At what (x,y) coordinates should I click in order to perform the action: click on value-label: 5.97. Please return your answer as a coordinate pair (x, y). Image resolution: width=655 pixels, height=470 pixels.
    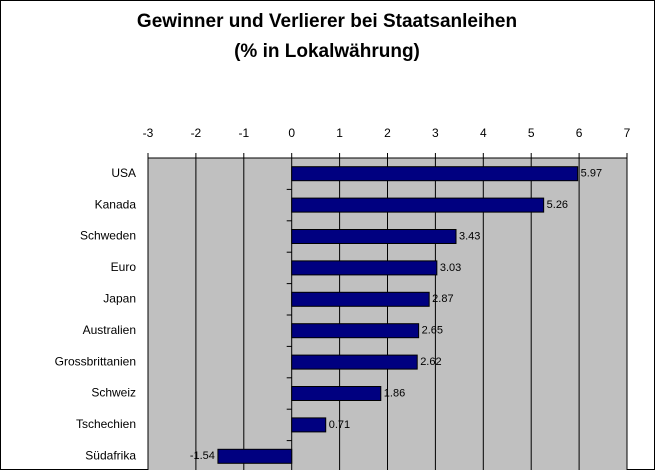
    Looking at the image, I should click on (591, 174).